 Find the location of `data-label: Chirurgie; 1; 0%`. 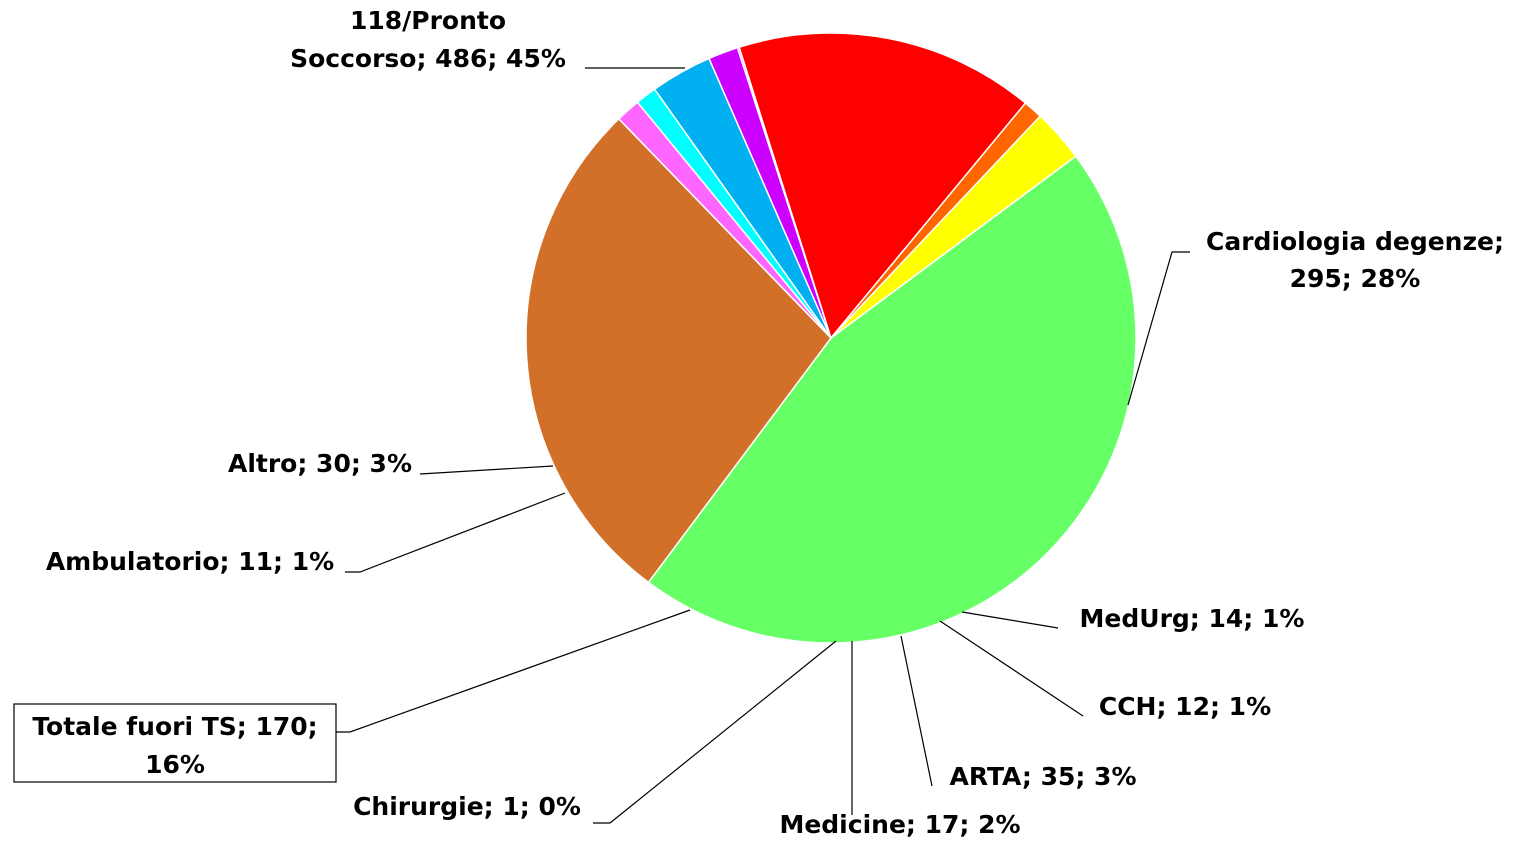

data-label: Chirurgie; 1; 0% is located at coordinates (467, 806).